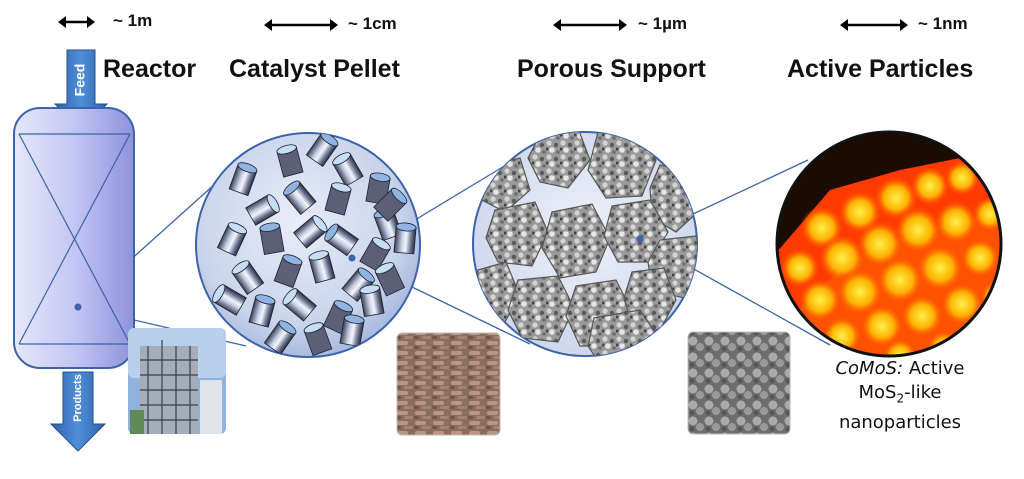  Describe the element at coordinates (78, 307) in the screenshot. I see `reactor-zoom-point` at that location.